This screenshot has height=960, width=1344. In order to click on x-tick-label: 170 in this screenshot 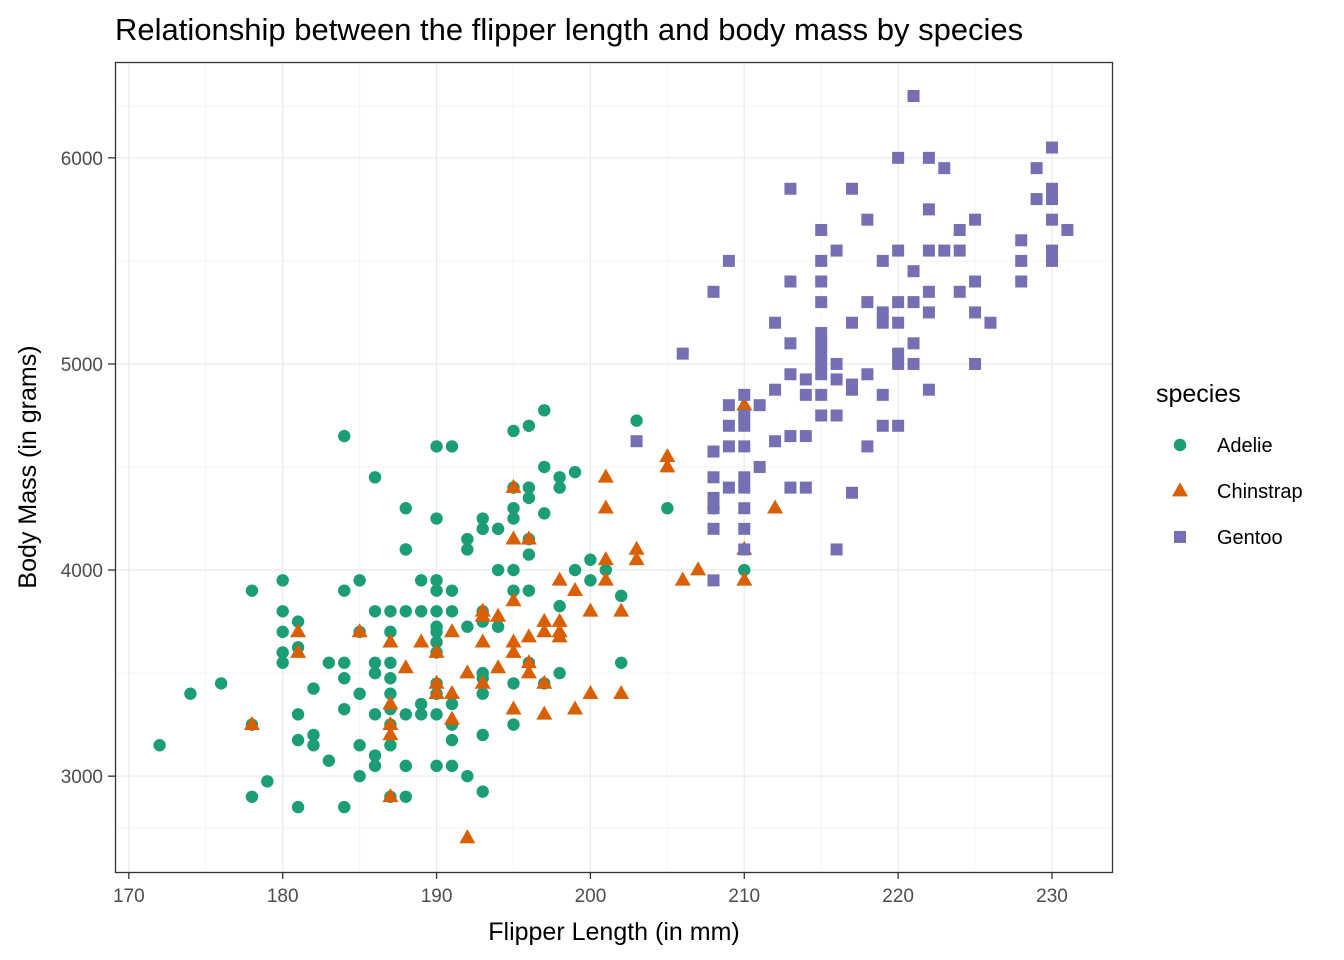, I will do `click(129, 896)`.